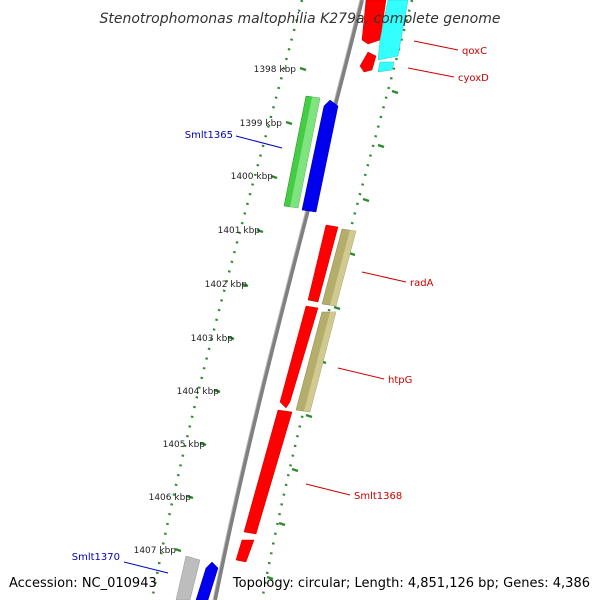 This screenshot has width=600, height=600. I want to click on tick-label: 1407 kbp, so click(155, 551).